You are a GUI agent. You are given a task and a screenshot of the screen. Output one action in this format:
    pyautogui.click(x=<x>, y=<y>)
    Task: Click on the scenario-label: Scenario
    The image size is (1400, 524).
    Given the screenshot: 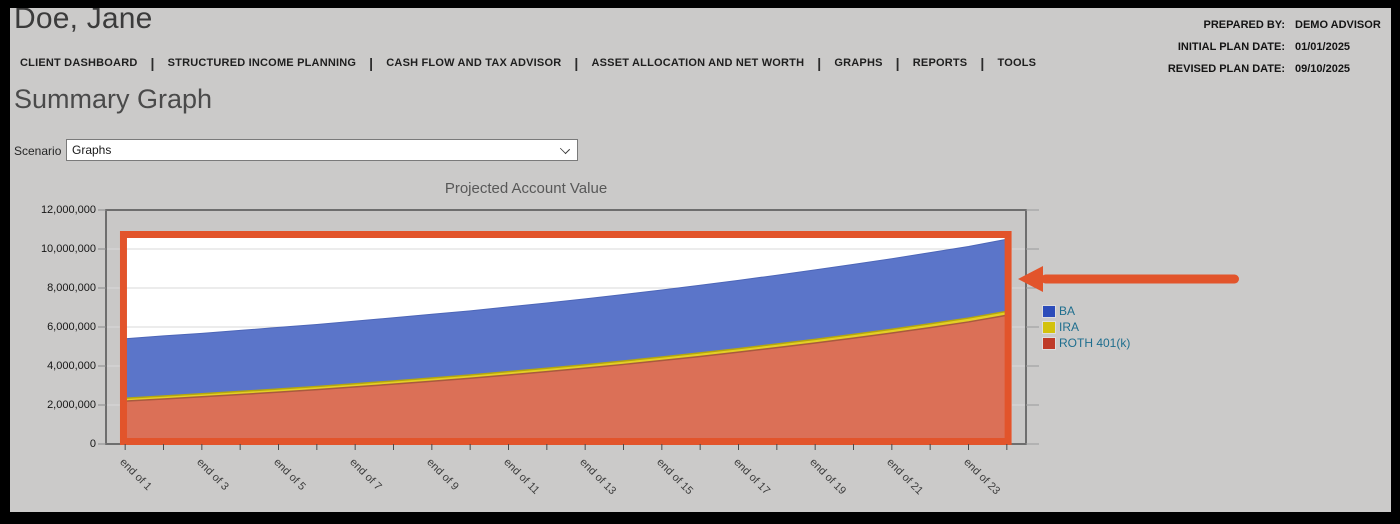 What is the action you would take?
    pyautogui.click(x=38, y=151)
    